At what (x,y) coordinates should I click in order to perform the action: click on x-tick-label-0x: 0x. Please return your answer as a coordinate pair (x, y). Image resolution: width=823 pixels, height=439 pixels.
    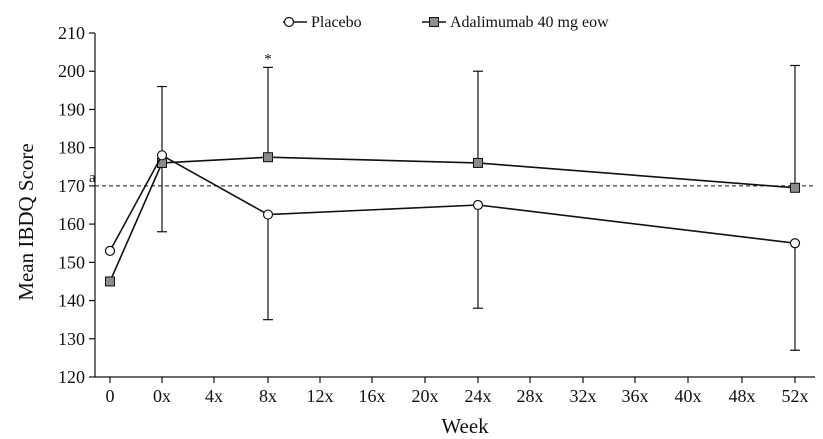
    Looking at the image, I should click on (162, 396).